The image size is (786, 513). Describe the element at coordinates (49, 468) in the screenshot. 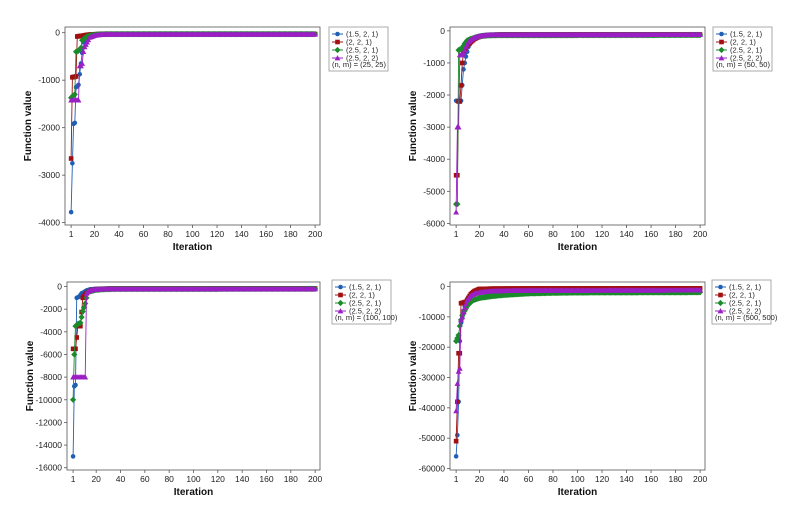

I see `y-tick-label: -16000` at that location.